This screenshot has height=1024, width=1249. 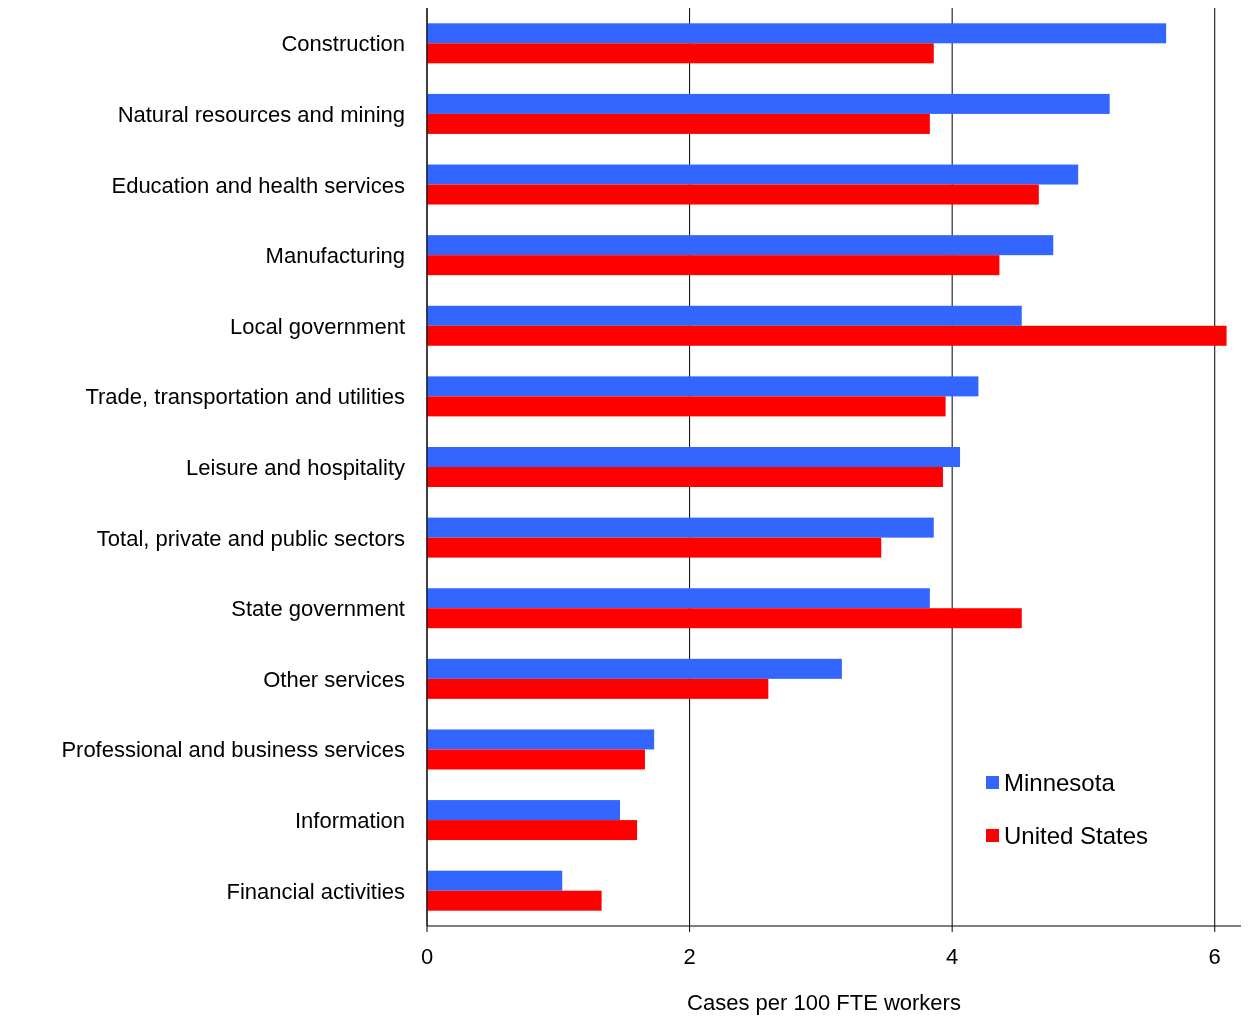 I want to click on y-tick-label: Local government, so click(x=317, y=326).